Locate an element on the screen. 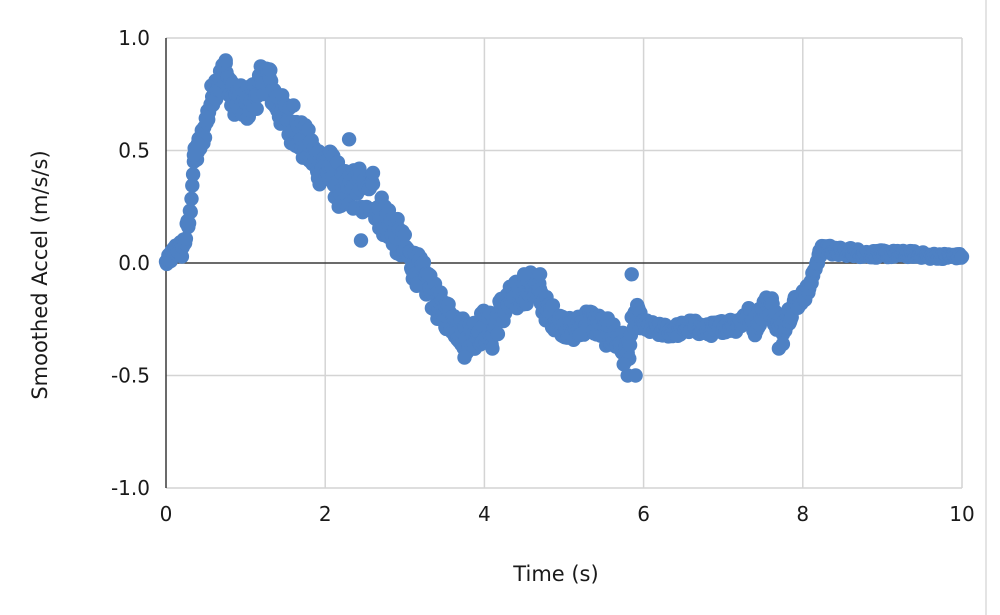 The width and height of the screenshot is (1000, 615). y-tick-label: -1.0 is located at coordinates (130, 488).